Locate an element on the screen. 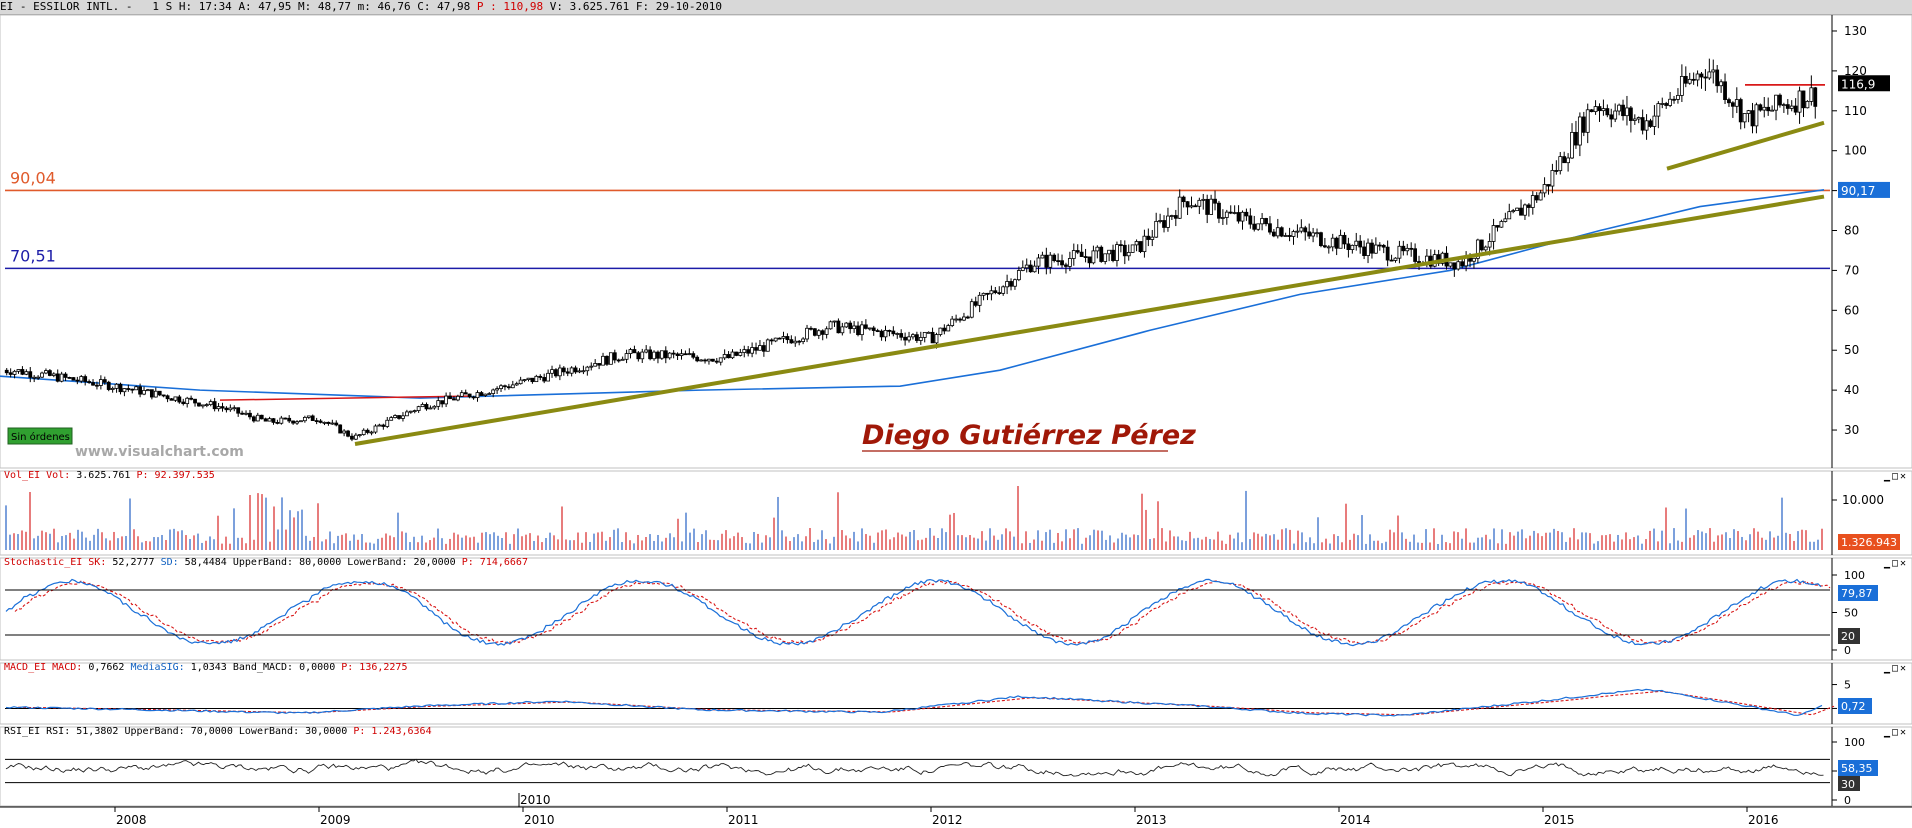 The image size is (1912, 828). macd-tag-box is located at coordinates (1855, 706).